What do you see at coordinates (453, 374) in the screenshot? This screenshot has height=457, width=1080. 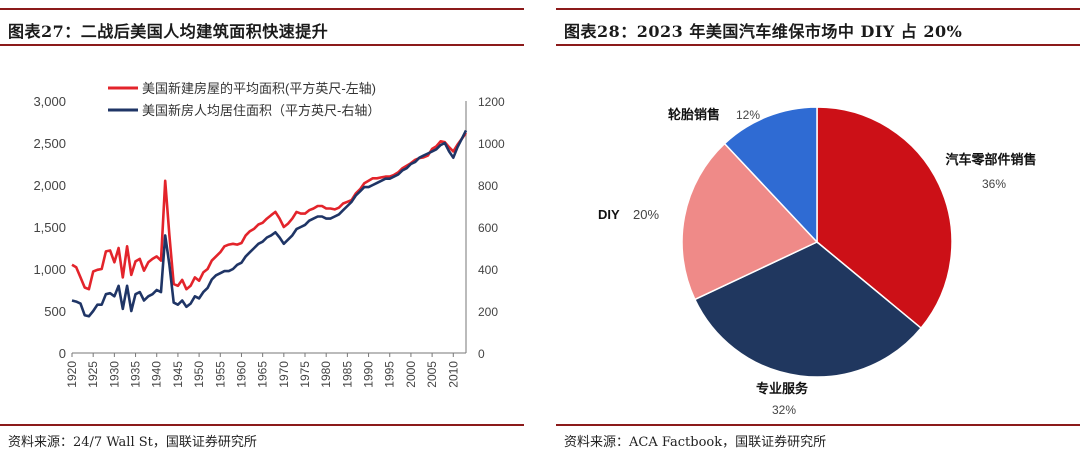 I see `x-tick-label: 2010` at bounding box center [453, 374].